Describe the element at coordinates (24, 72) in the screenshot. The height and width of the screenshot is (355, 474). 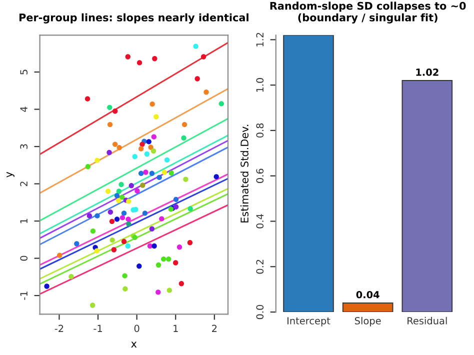
I see `y-tick-label: 5` at that location.